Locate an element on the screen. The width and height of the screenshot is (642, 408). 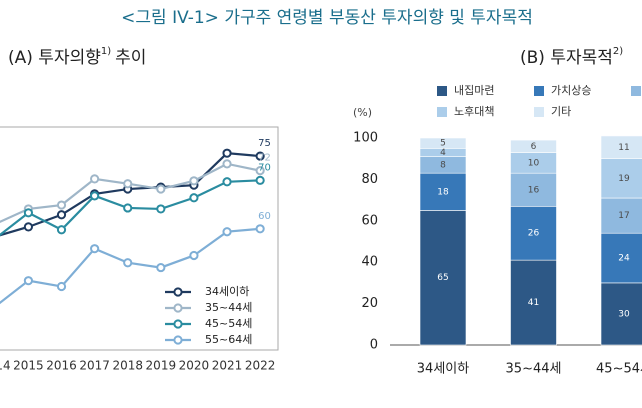
subtitle-a: (A) 투자의향1) 추이 is located at coordinates (77, 57).